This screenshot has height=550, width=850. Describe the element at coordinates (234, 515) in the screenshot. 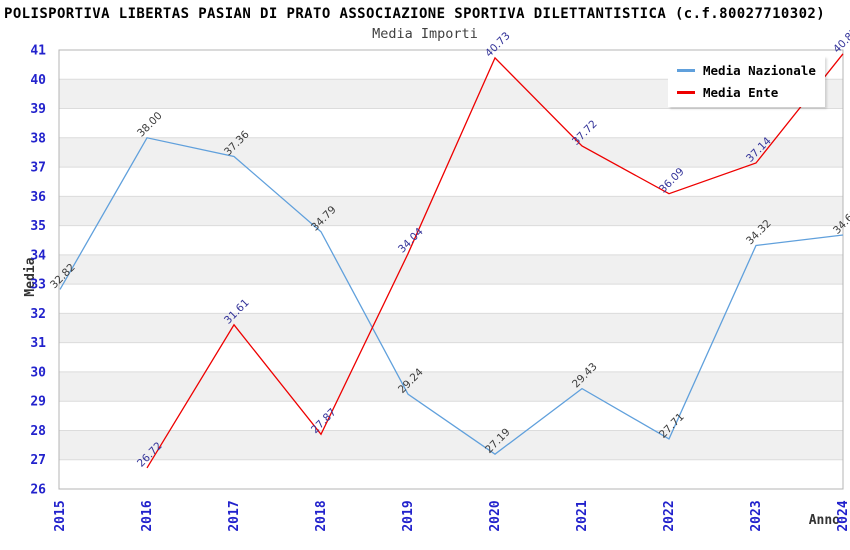

I see `x-tick-label: 2017` at that location.